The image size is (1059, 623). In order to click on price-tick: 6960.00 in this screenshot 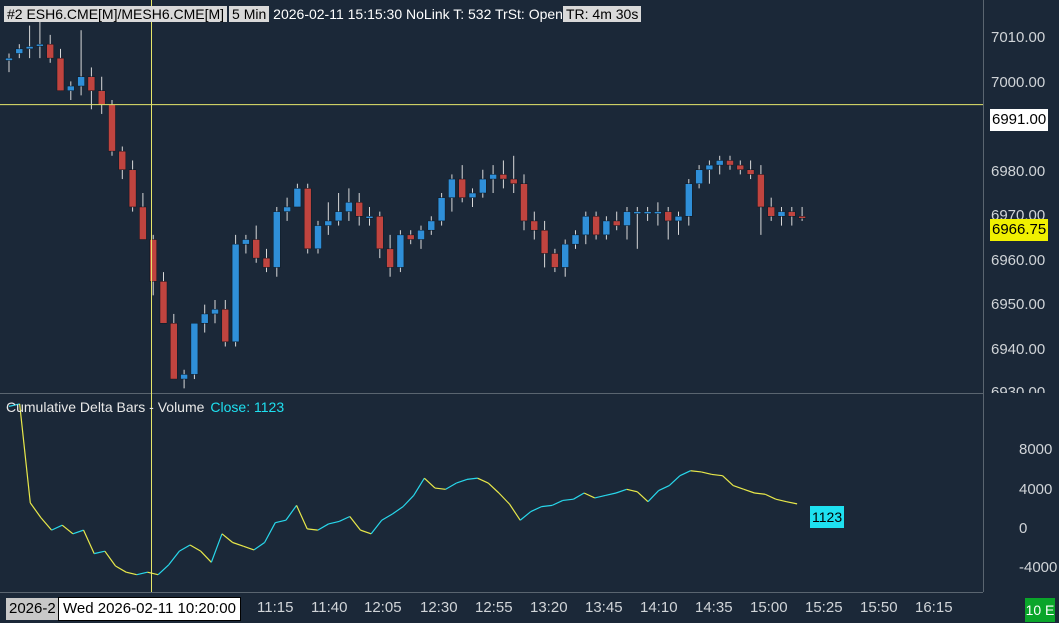, I will do `click(1018, 260)`.